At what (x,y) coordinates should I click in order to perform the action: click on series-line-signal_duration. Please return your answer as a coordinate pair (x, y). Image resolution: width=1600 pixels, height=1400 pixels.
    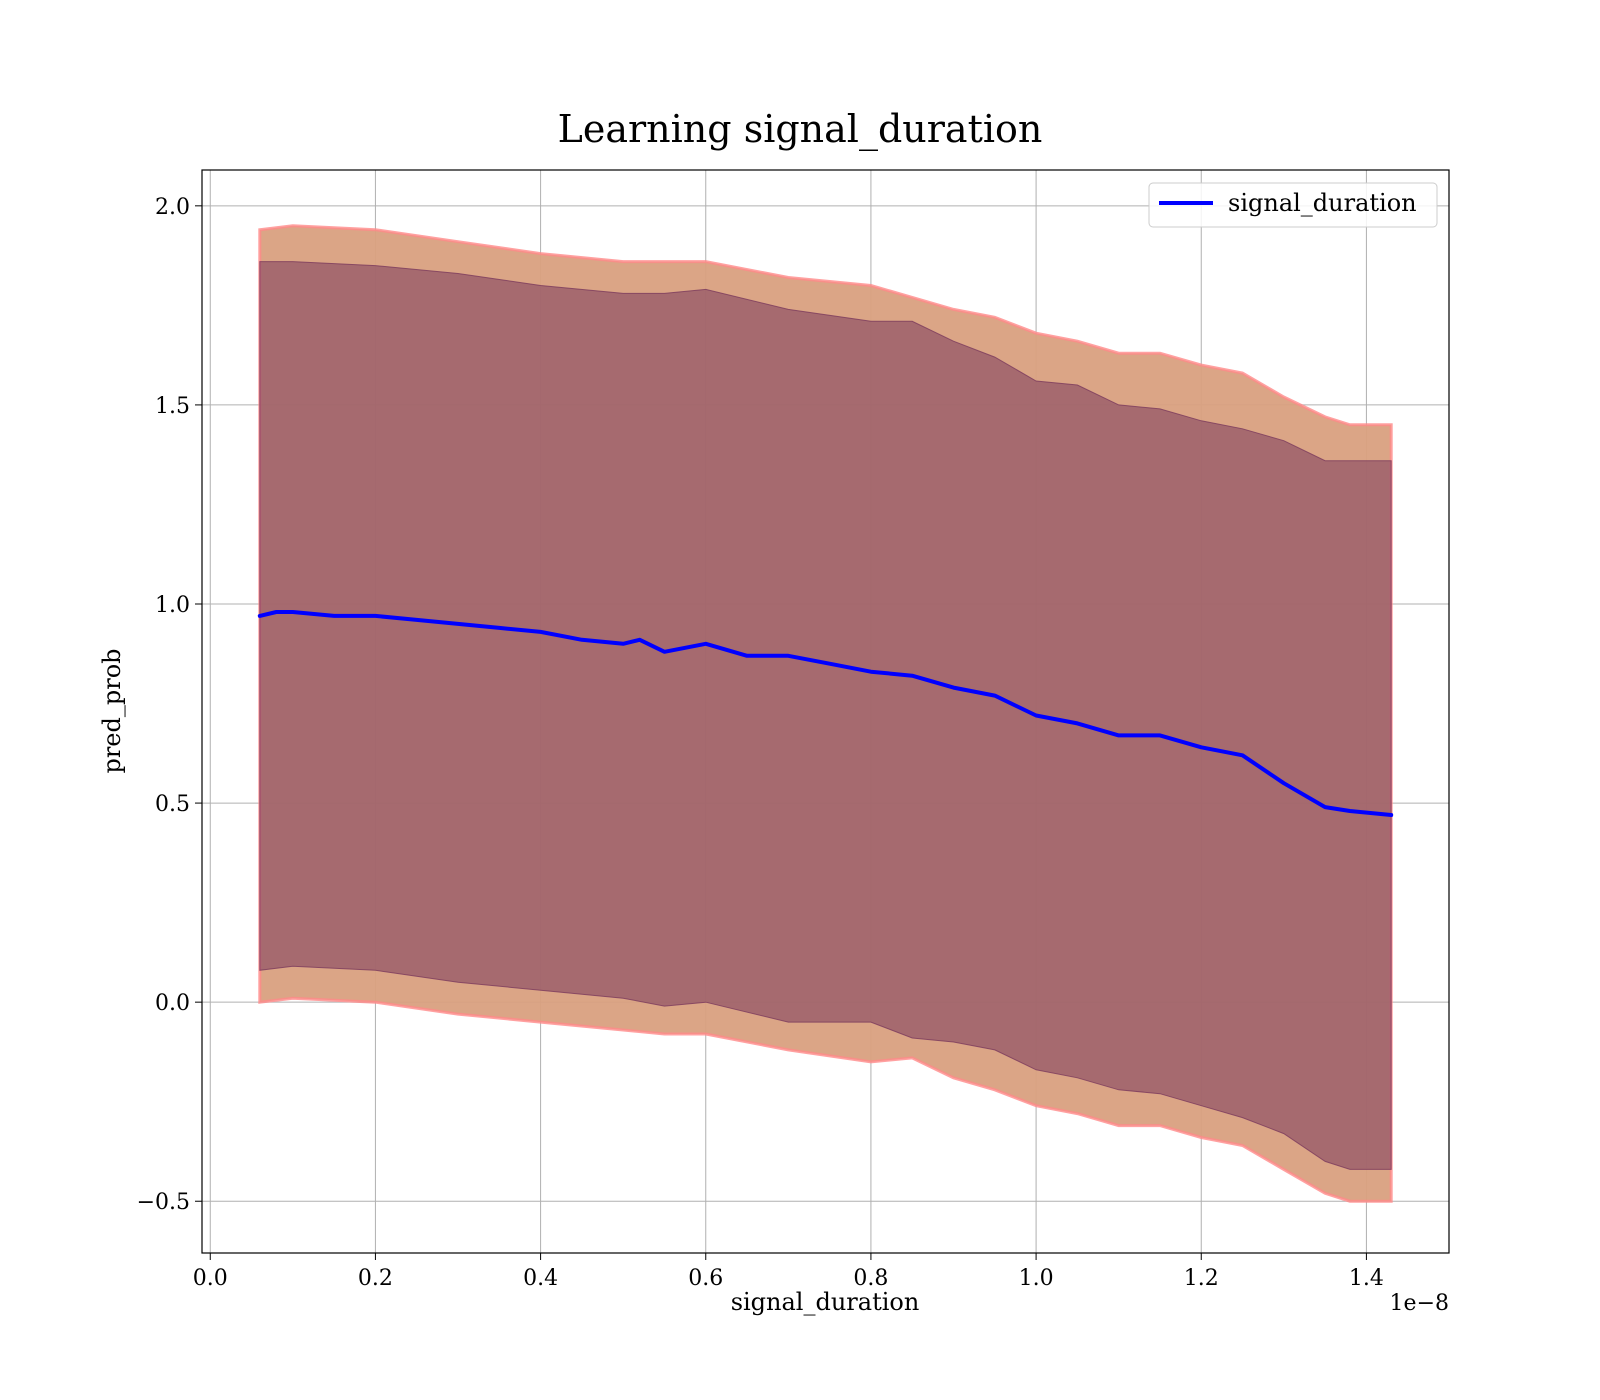
    Looking at the image, I should click on (825, 713).